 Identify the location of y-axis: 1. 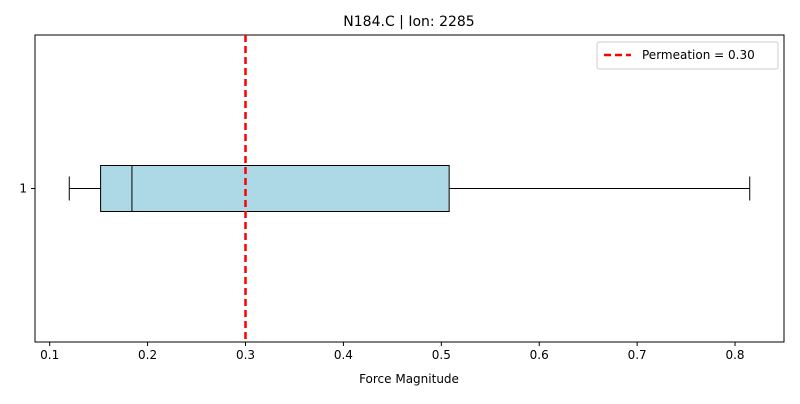
(27, 189).